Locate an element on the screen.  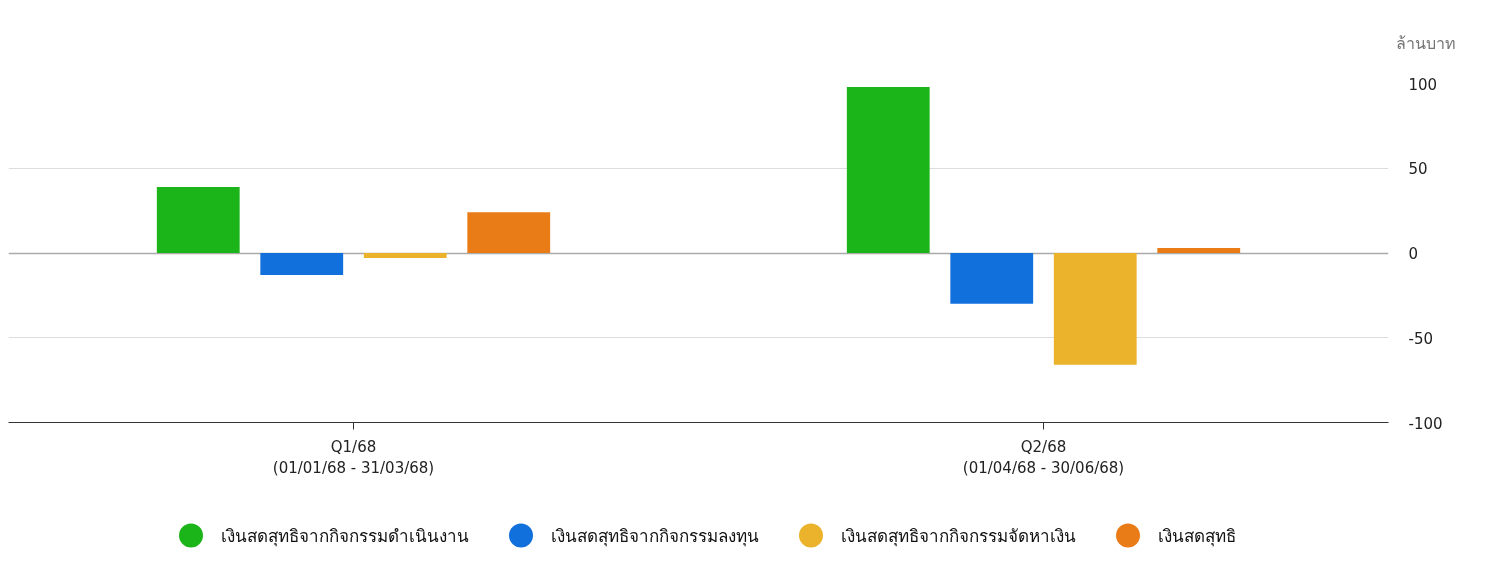
y-tick-label: -50 is located at coordinates (1420, 338).